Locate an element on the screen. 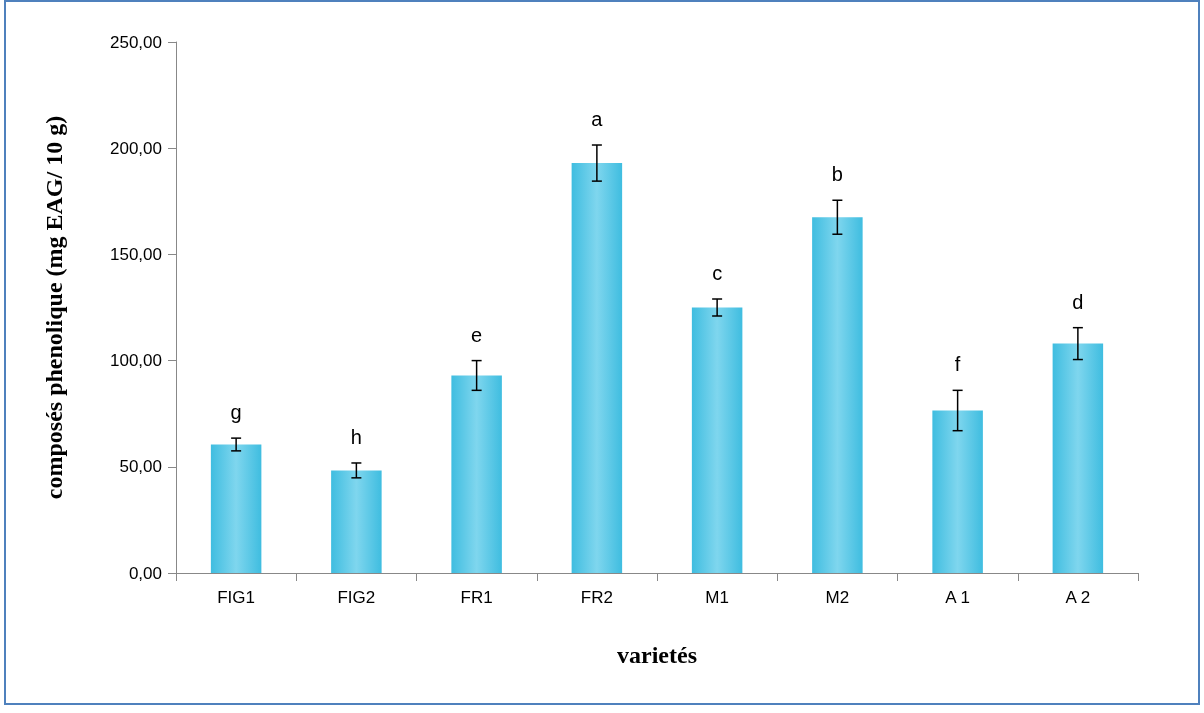  y-tick-label: 0,00 is located at coordinates (145, 573).